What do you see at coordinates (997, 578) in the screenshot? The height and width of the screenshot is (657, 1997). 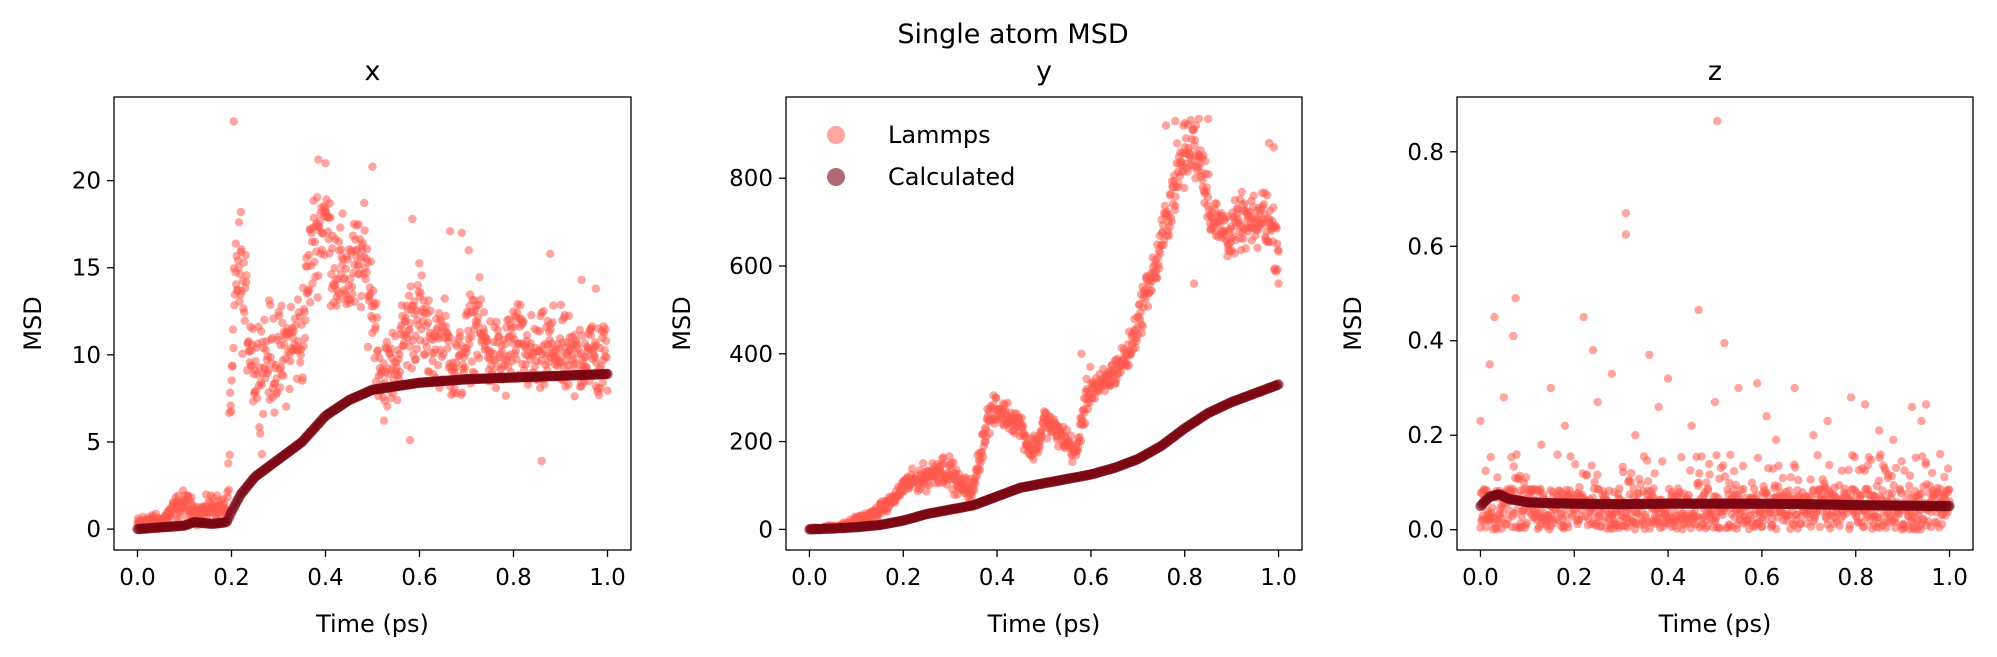 I see `x-tick-label: 0.4` at bounding box center [997, 578].